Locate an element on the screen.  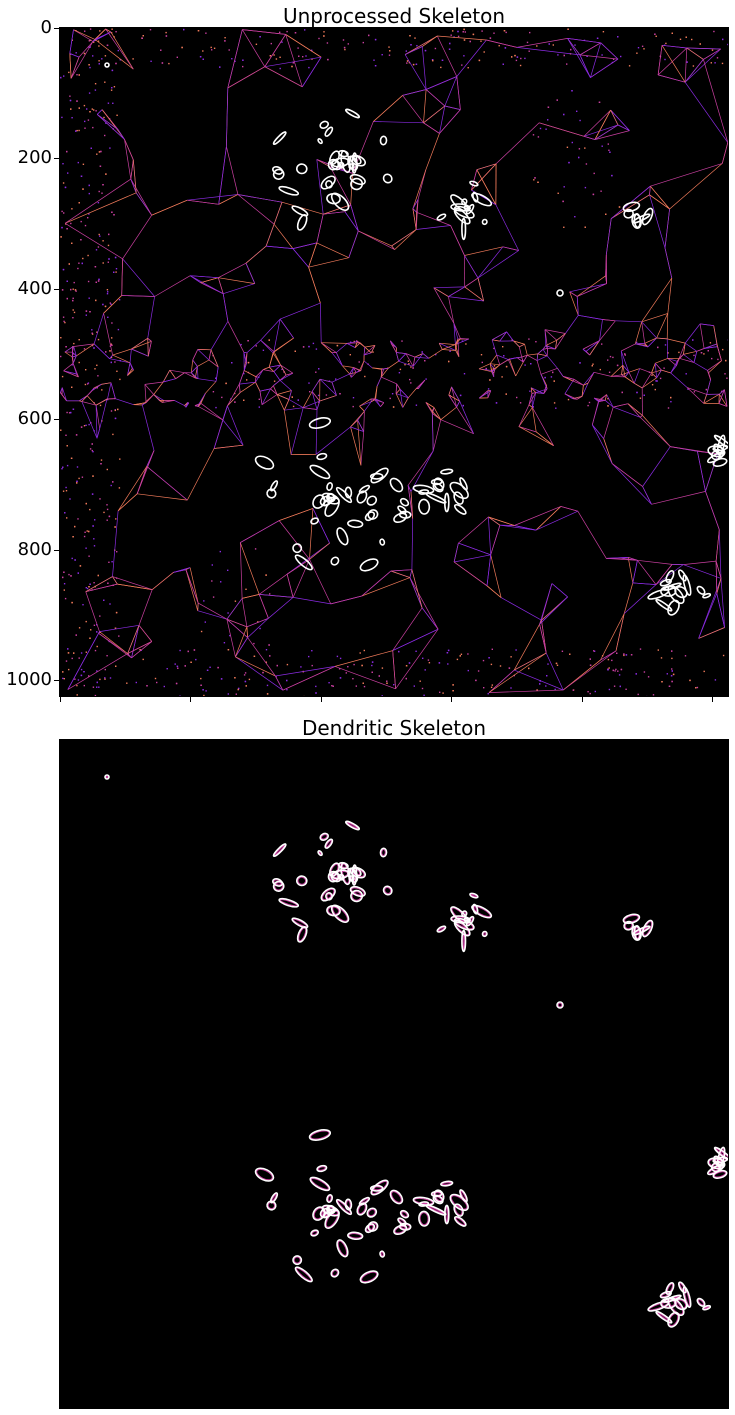
y-tick-label: 400 is located at coordinates (34, 288).